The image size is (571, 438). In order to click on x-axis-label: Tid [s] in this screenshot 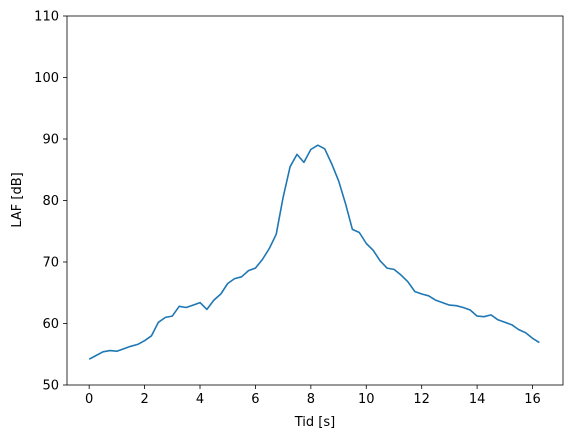, I will do `click(314, 422)`.